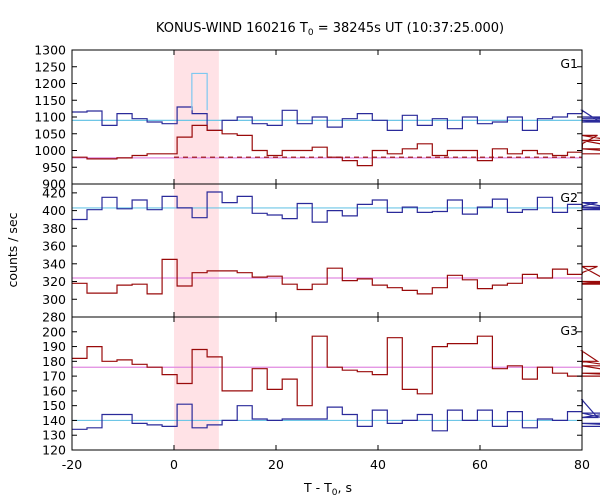 The height and width of the screenshot is (500, 600). What do you see at coordinates (378, 464) in the screenshot?
I see `x-tick-label: 40` at bounding box center [378, 464].